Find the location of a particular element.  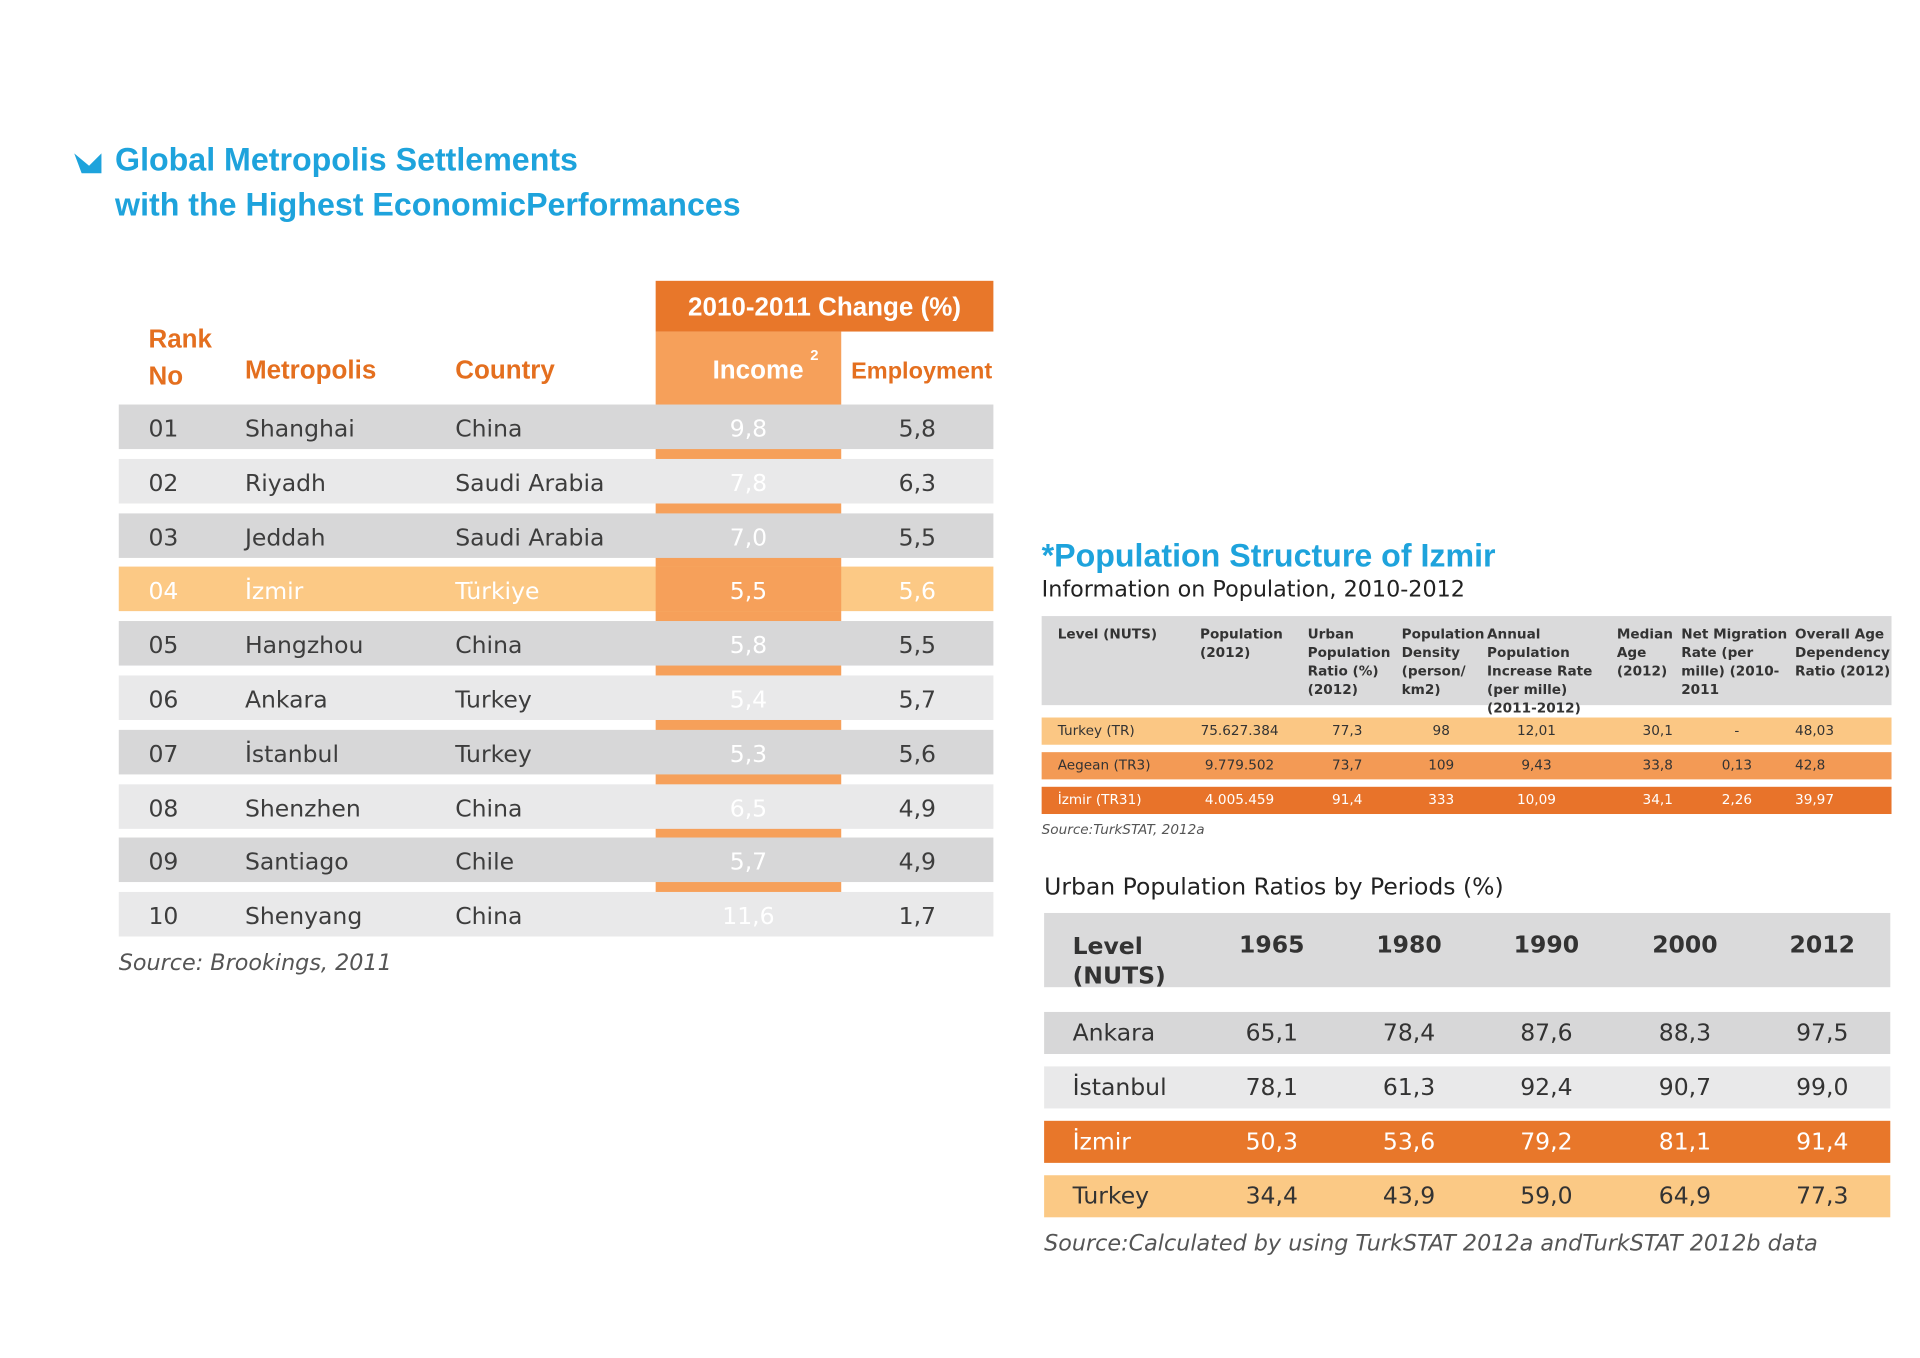

column-header: 1980 is located at coordinates (1409, 945).